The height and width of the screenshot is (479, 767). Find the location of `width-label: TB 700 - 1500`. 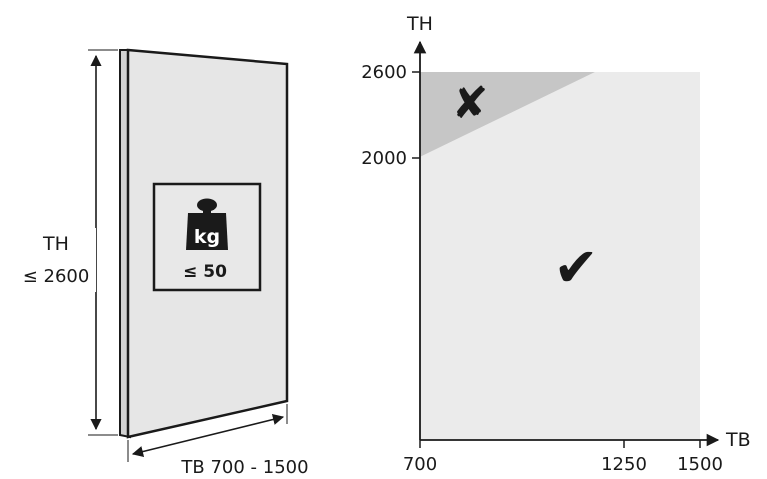

width-label: TB 700 - 1500 is located at coordinates (244, 467).